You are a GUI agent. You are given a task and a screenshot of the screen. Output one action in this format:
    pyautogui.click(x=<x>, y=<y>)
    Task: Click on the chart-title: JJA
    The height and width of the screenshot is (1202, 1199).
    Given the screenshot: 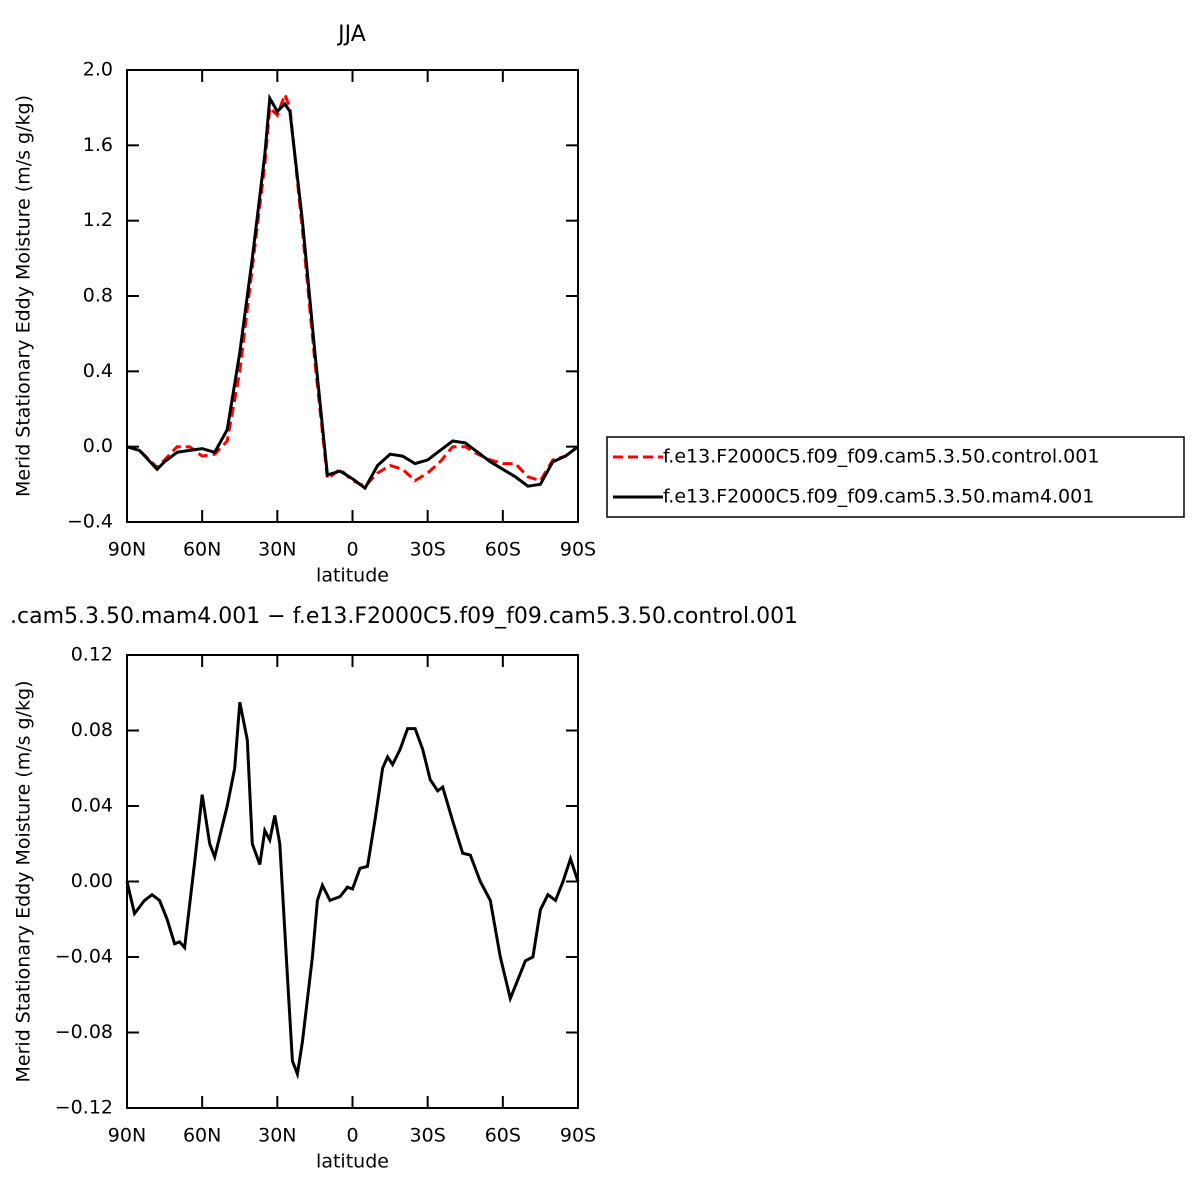 What is the action you would take?
    pyautogui.click(x=351, y=34)
    